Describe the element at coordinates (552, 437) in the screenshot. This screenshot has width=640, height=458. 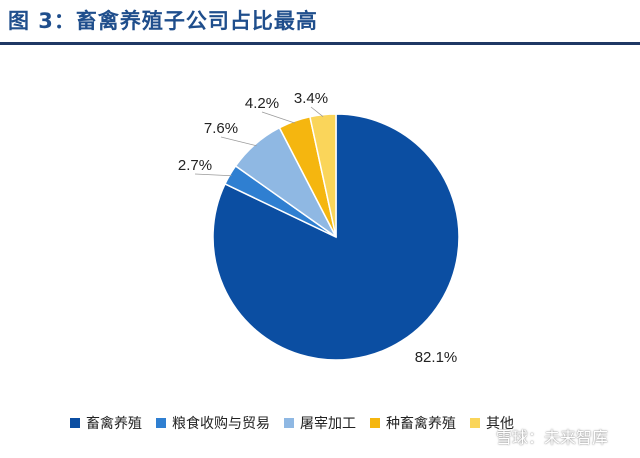
I see `watermark-text: 雪球：未来智库` at that location.